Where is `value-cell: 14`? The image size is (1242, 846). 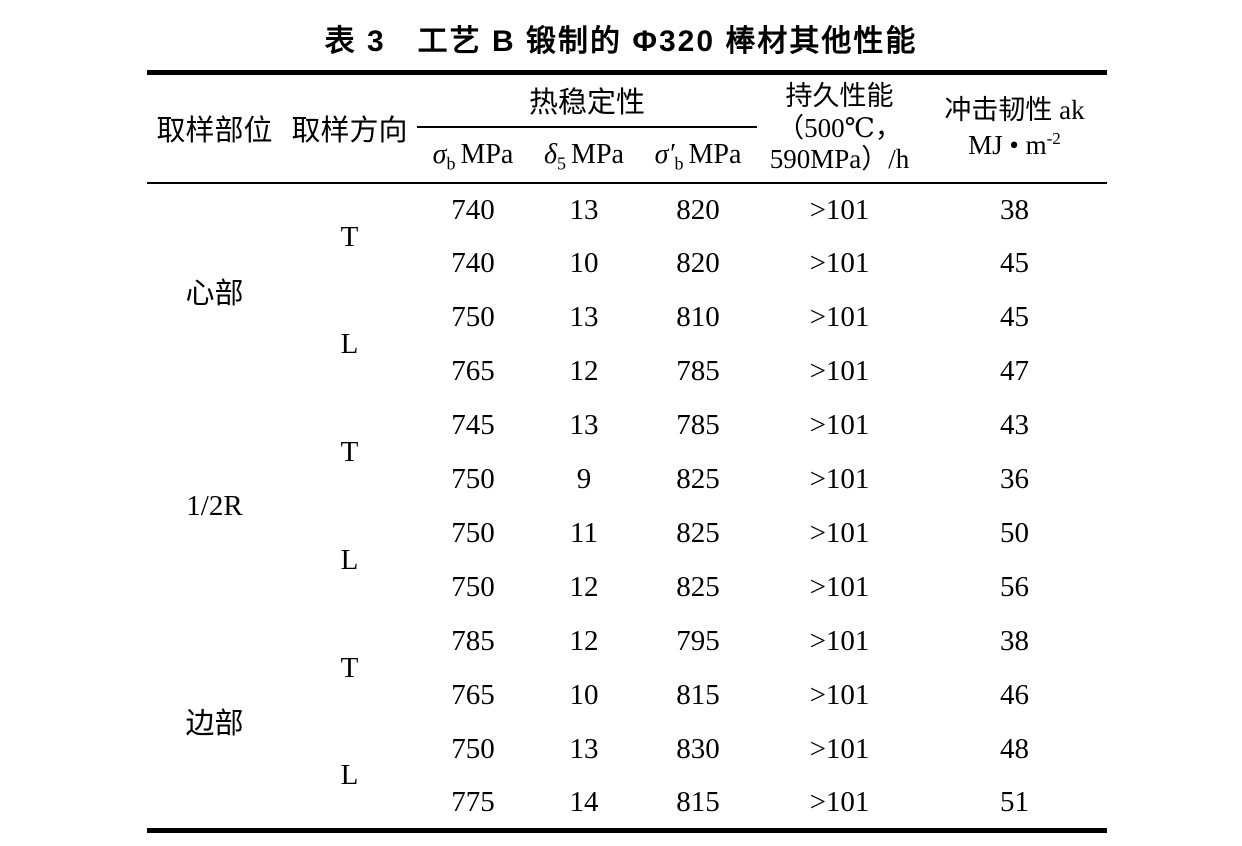 value-cell: 14 is located at coordinates (584, 801).